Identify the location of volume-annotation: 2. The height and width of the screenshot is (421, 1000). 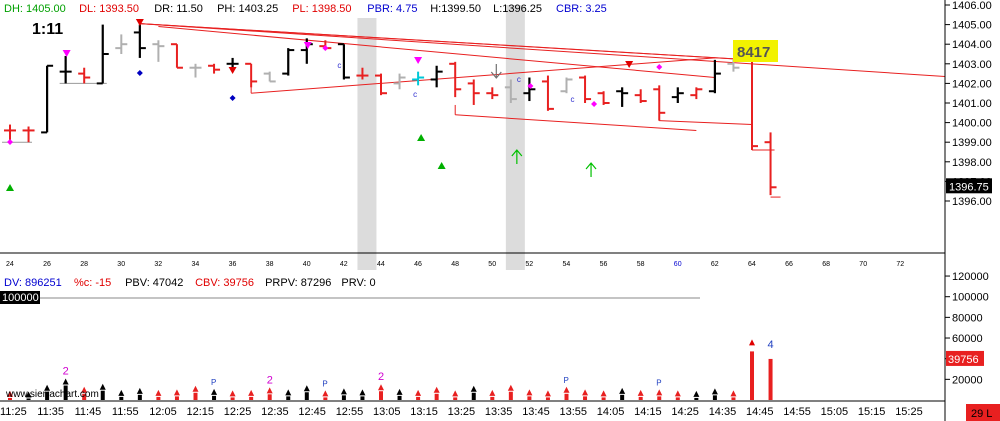
(66, 372).